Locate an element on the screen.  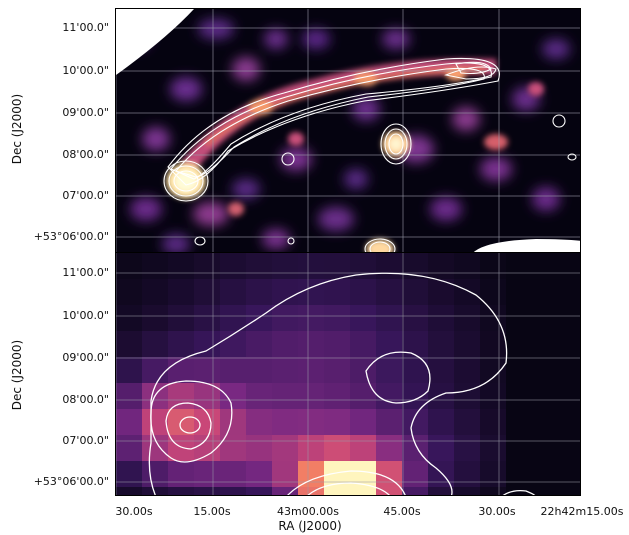
bottom-ytick-2: 10'00.0" is located at coordinates (85, 315).